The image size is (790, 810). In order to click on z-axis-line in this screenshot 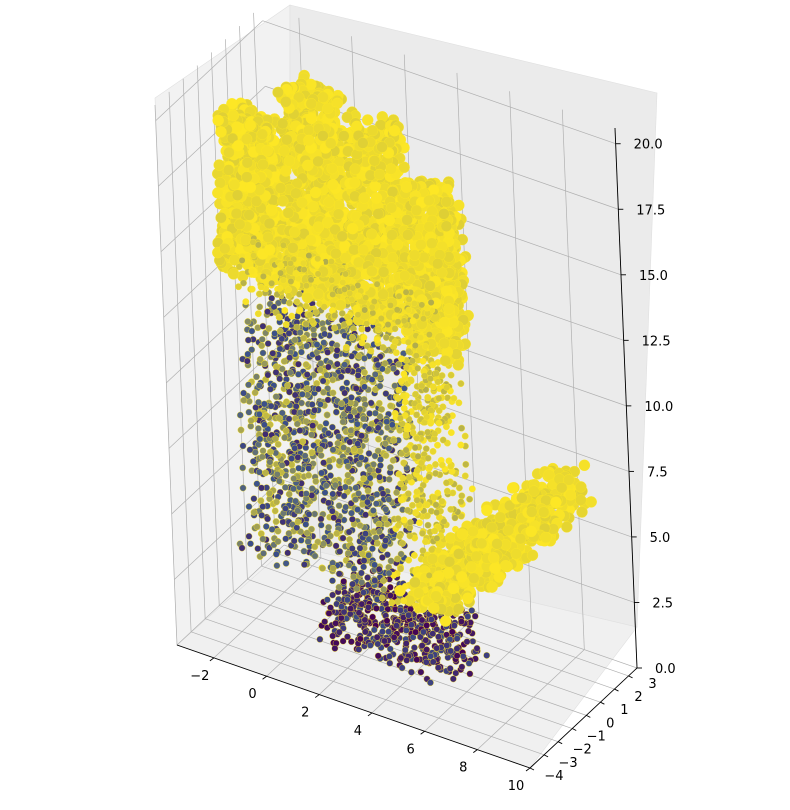, I will do `click(626, 398)`.